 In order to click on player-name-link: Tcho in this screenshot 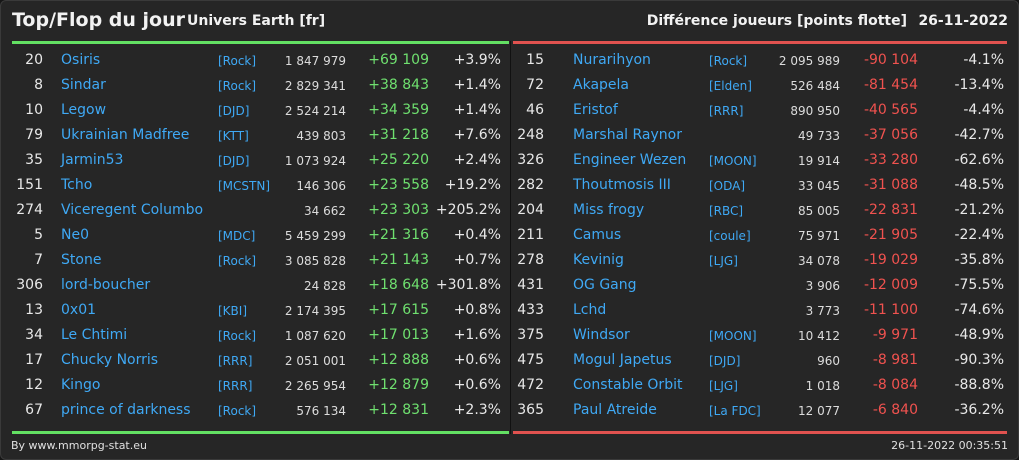, I will do `click(77, 185)`.